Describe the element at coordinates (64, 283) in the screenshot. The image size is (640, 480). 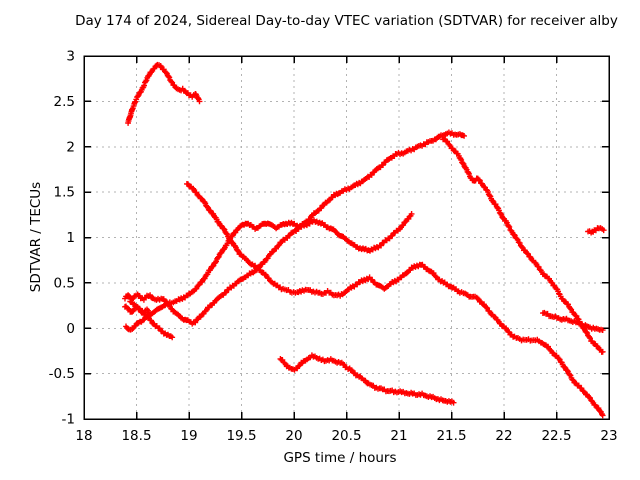
I see `y-tick-label: 0.5` at that location.